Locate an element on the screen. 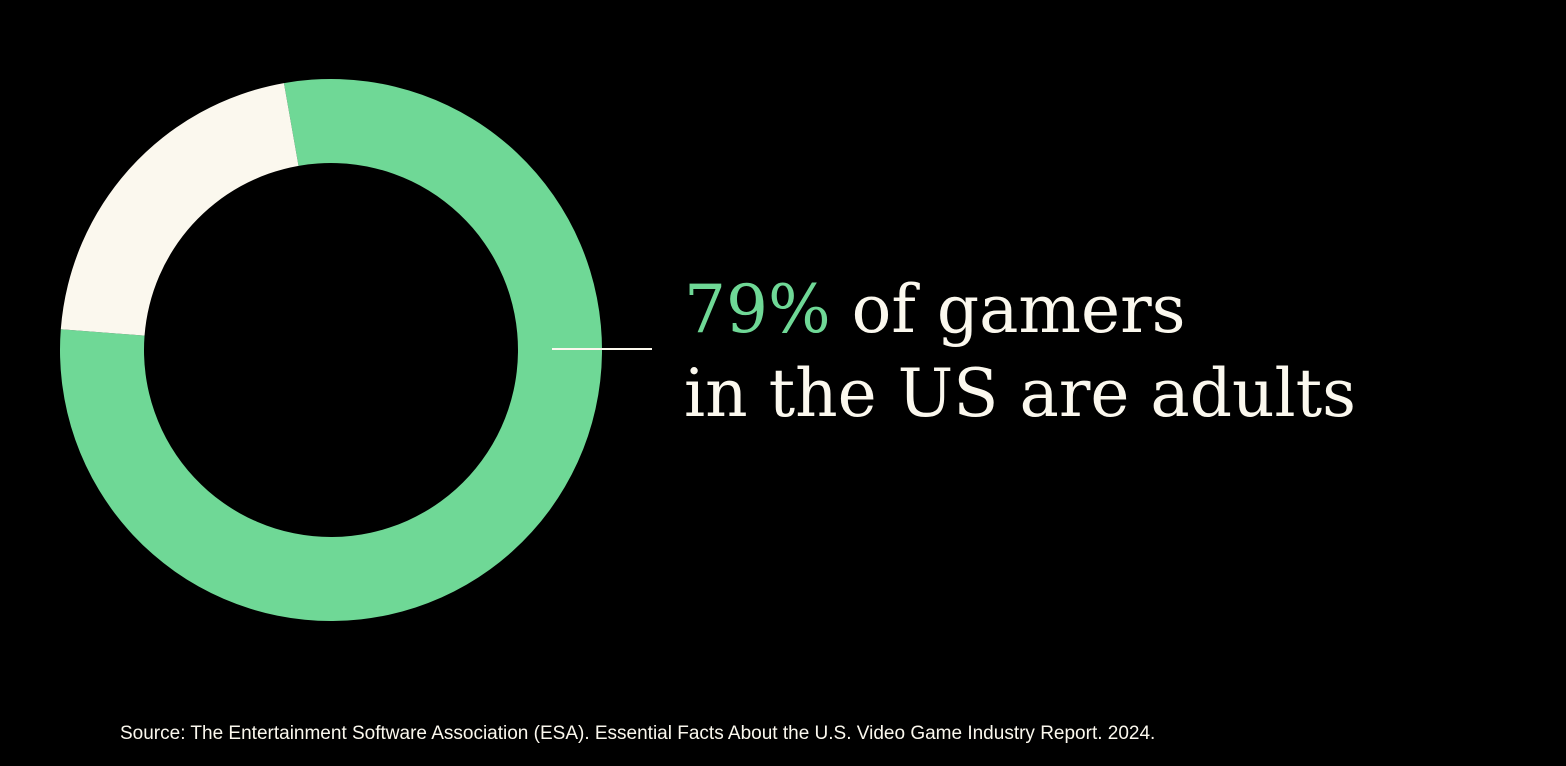  headline: 79% of gamers in the US are adults is located at coordinates (1020, 352).